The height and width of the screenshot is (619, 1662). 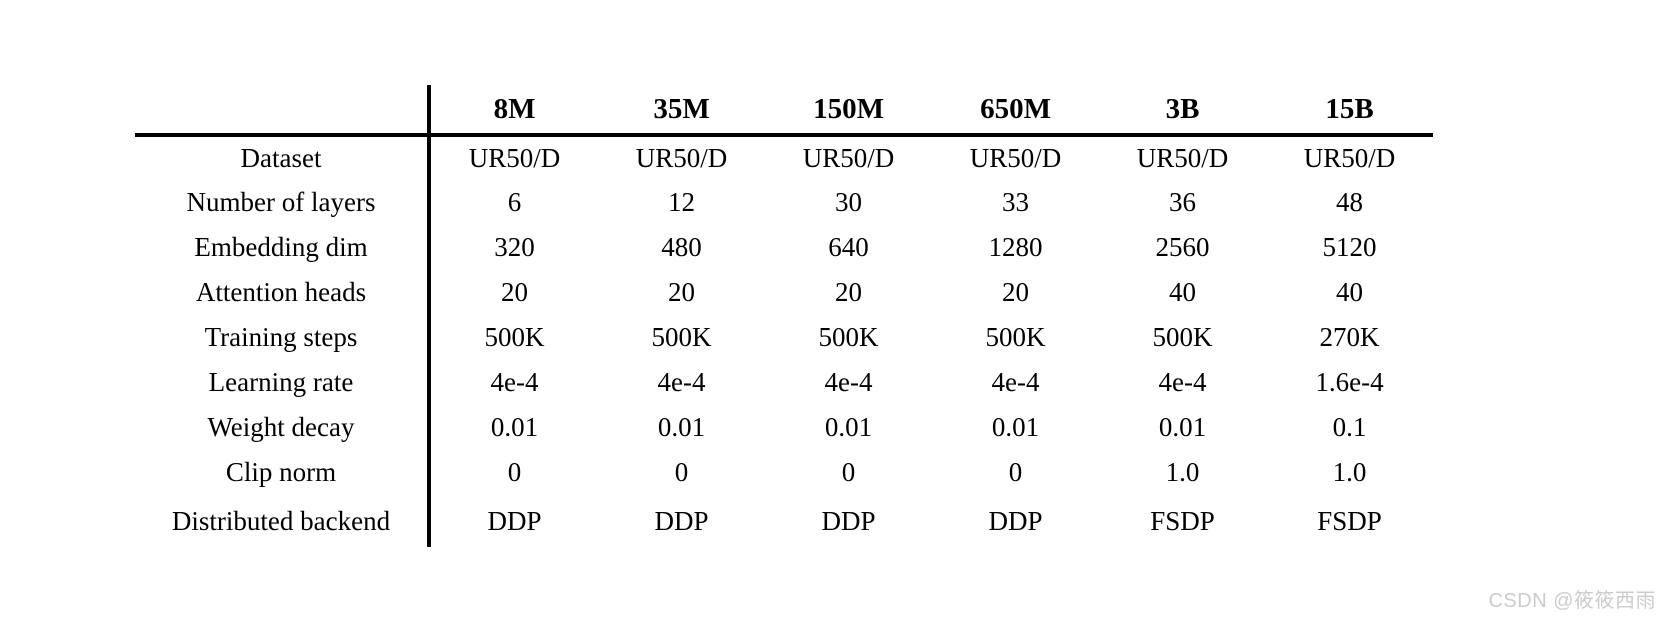 I want to click on table-row: Training steps 500K 500K 500K 500K 500K 270K, so click(x=784, y=337).